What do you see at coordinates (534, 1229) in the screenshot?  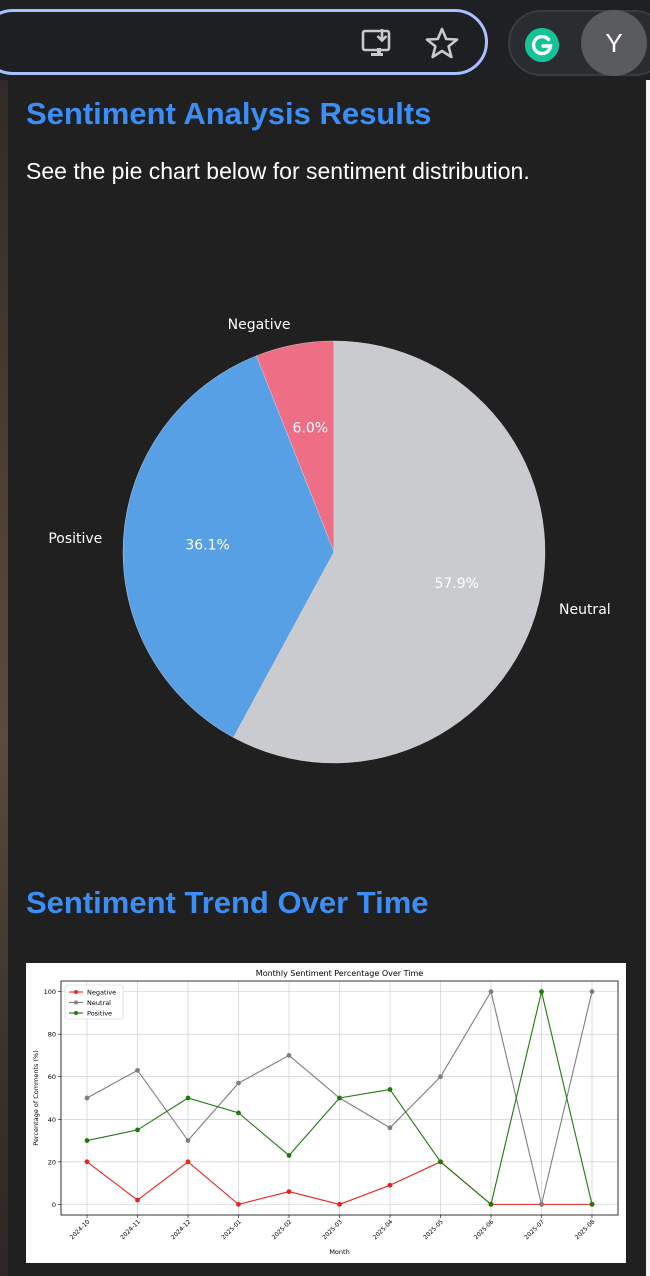 I see `x-tick-label: 2025-07` at bounding box center [534, 1229].